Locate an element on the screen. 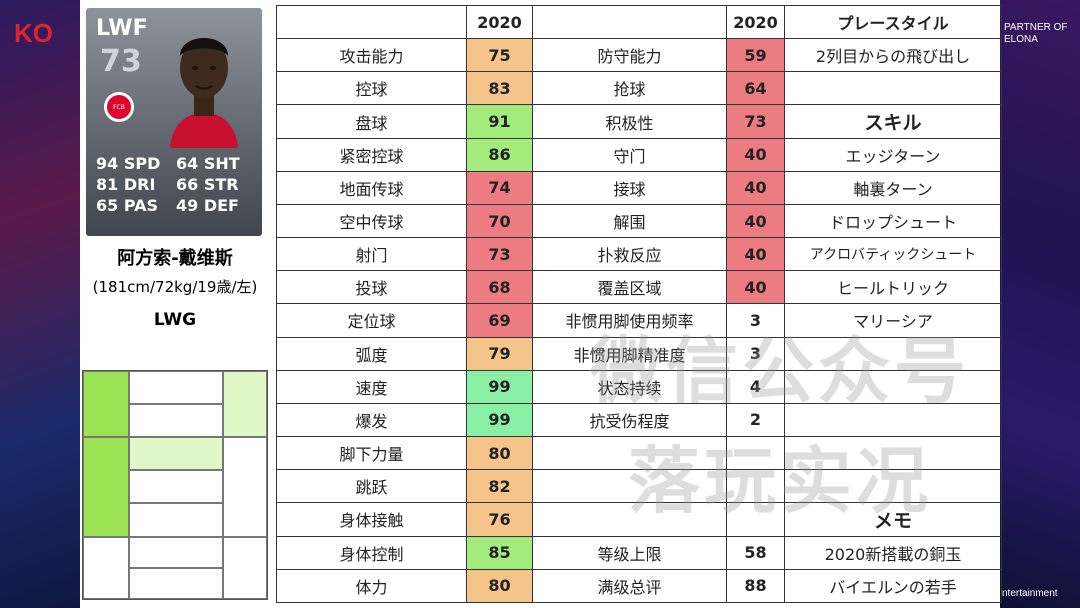 The width and height of the screenshot is (1080, 608). attribute-label: 投球 is located at coordinates (371, 287).